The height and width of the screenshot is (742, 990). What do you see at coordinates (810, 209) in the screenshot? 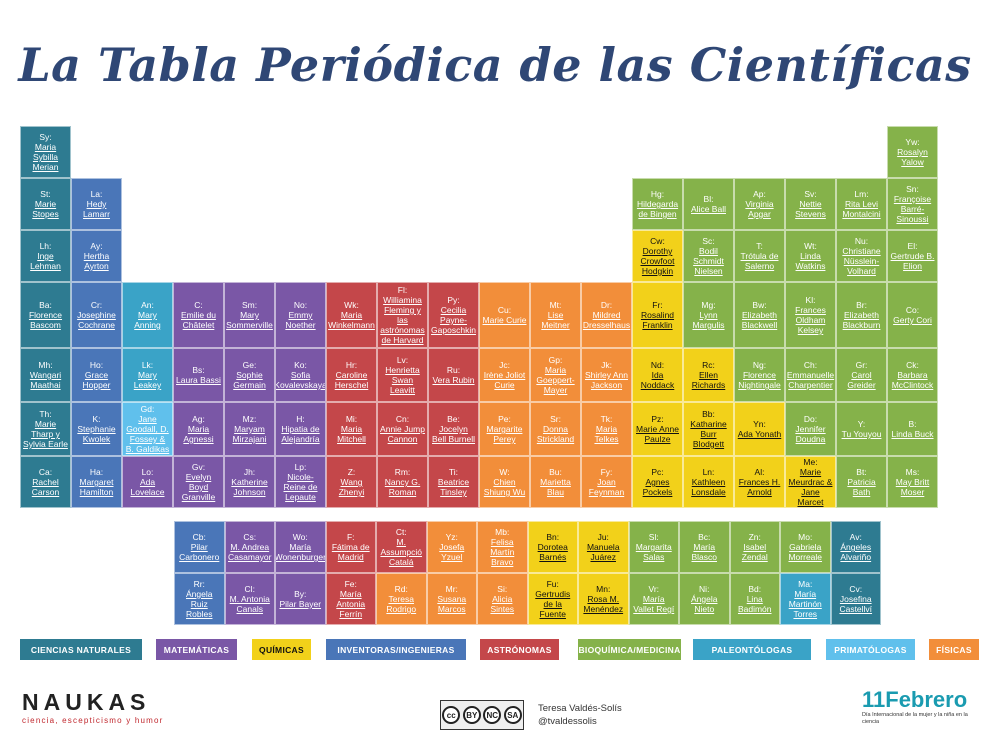
I see `scientist-name: Nettie Stevens` at bounding box center [810, 209].